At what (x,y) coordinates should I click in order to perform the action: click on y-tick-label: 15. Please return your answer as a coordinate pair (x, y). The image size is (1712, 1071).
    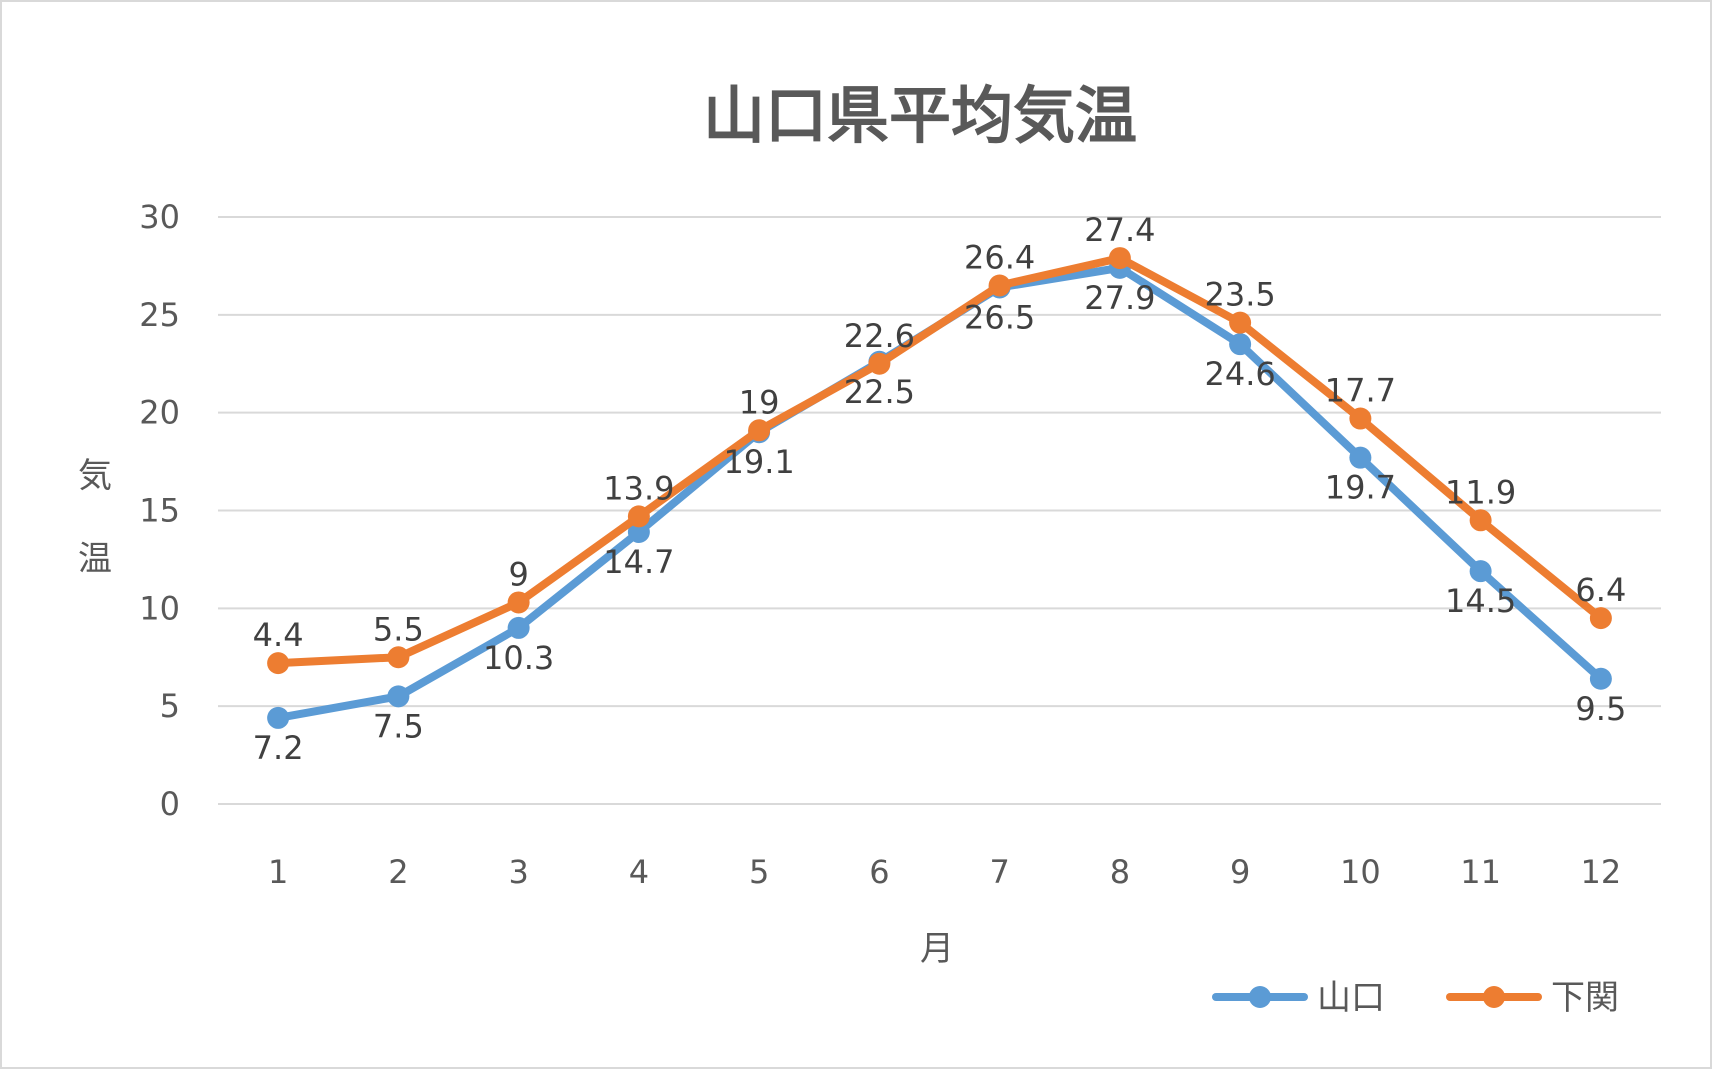
    Looking at the image, I should click on (159, 511).